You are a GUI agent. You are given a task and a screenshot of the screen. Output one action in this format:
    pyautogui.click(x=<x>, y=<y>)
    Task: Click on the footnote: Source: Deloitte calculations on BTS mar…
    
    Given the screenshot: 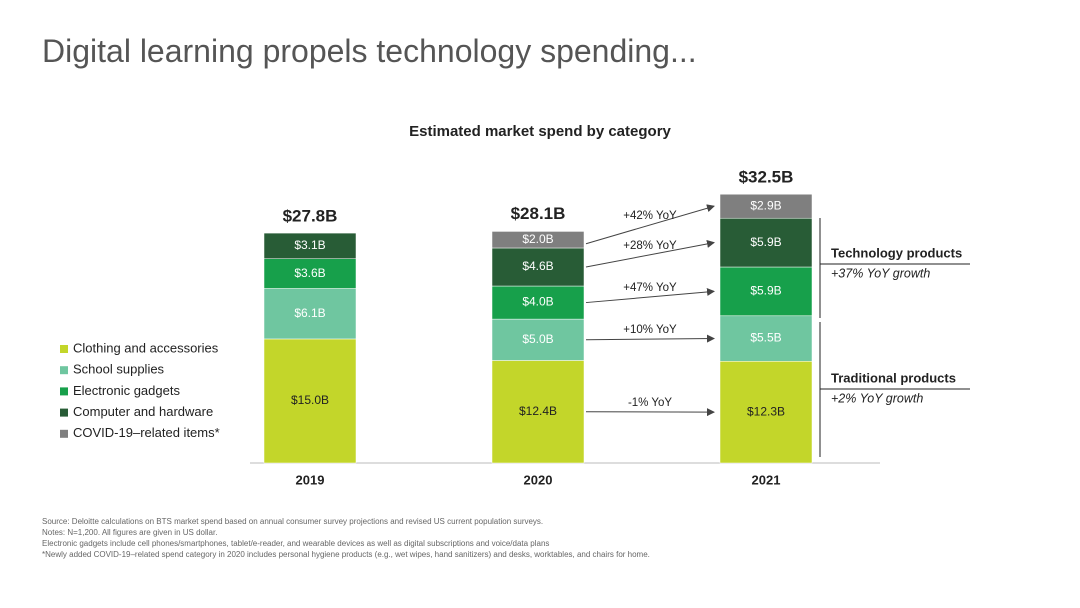 What is the action you would take?
    pyautogui.click(x=292, y=521)
    